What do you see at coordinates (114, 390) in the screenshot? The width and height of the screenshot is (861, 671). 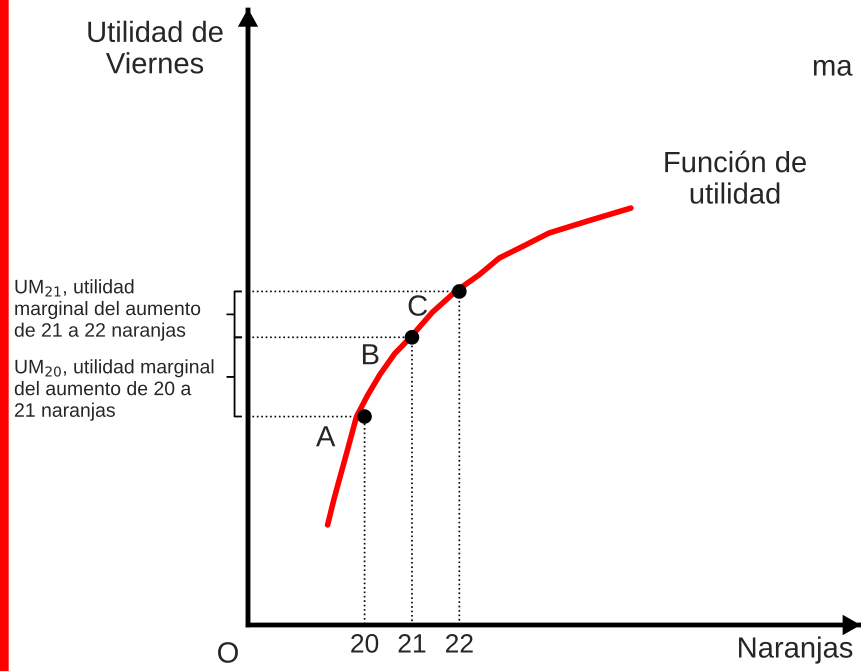 I see `text: UM$_{20}$, utilidad marginal del aumento de 20 a 21 naranjas` at bounding box center [114, 390].